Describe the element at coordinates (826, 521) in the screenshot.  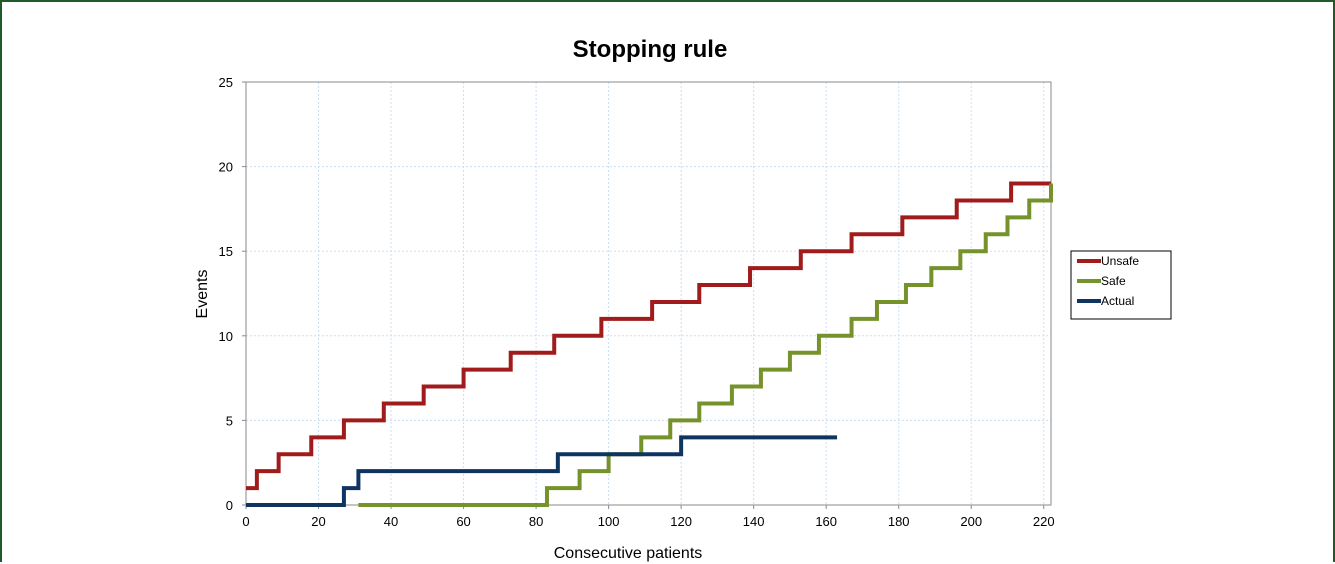
I see `x-tick-label: 160` at that location.